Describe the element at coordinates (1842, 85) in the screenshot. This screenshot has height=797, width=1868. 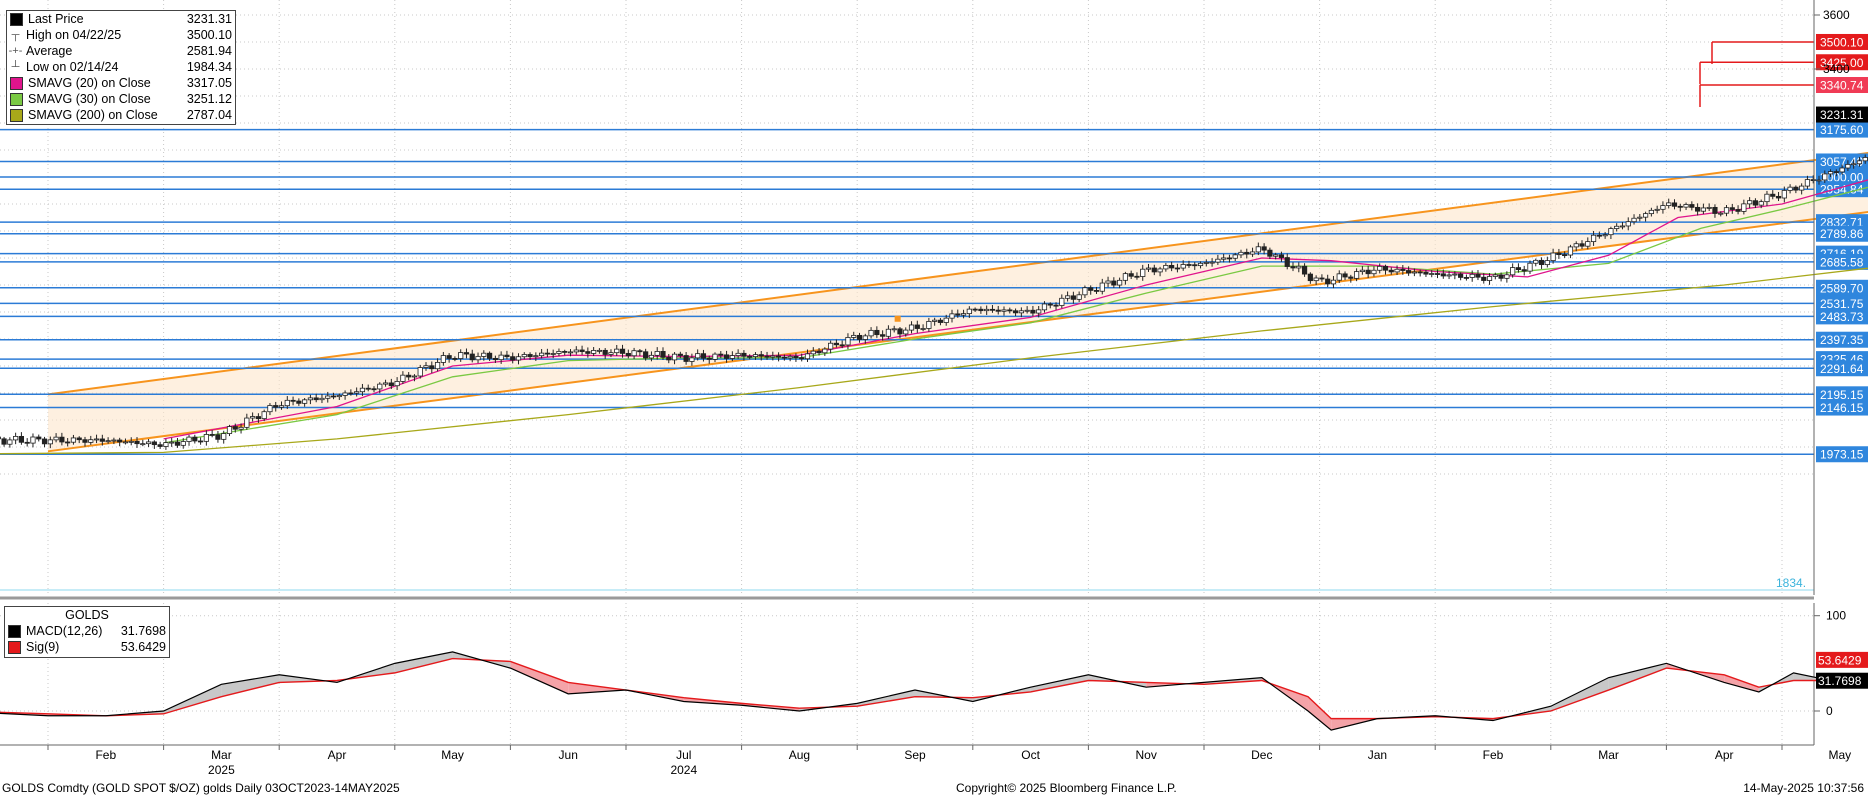
I see `resistance-level-tag` at that location.